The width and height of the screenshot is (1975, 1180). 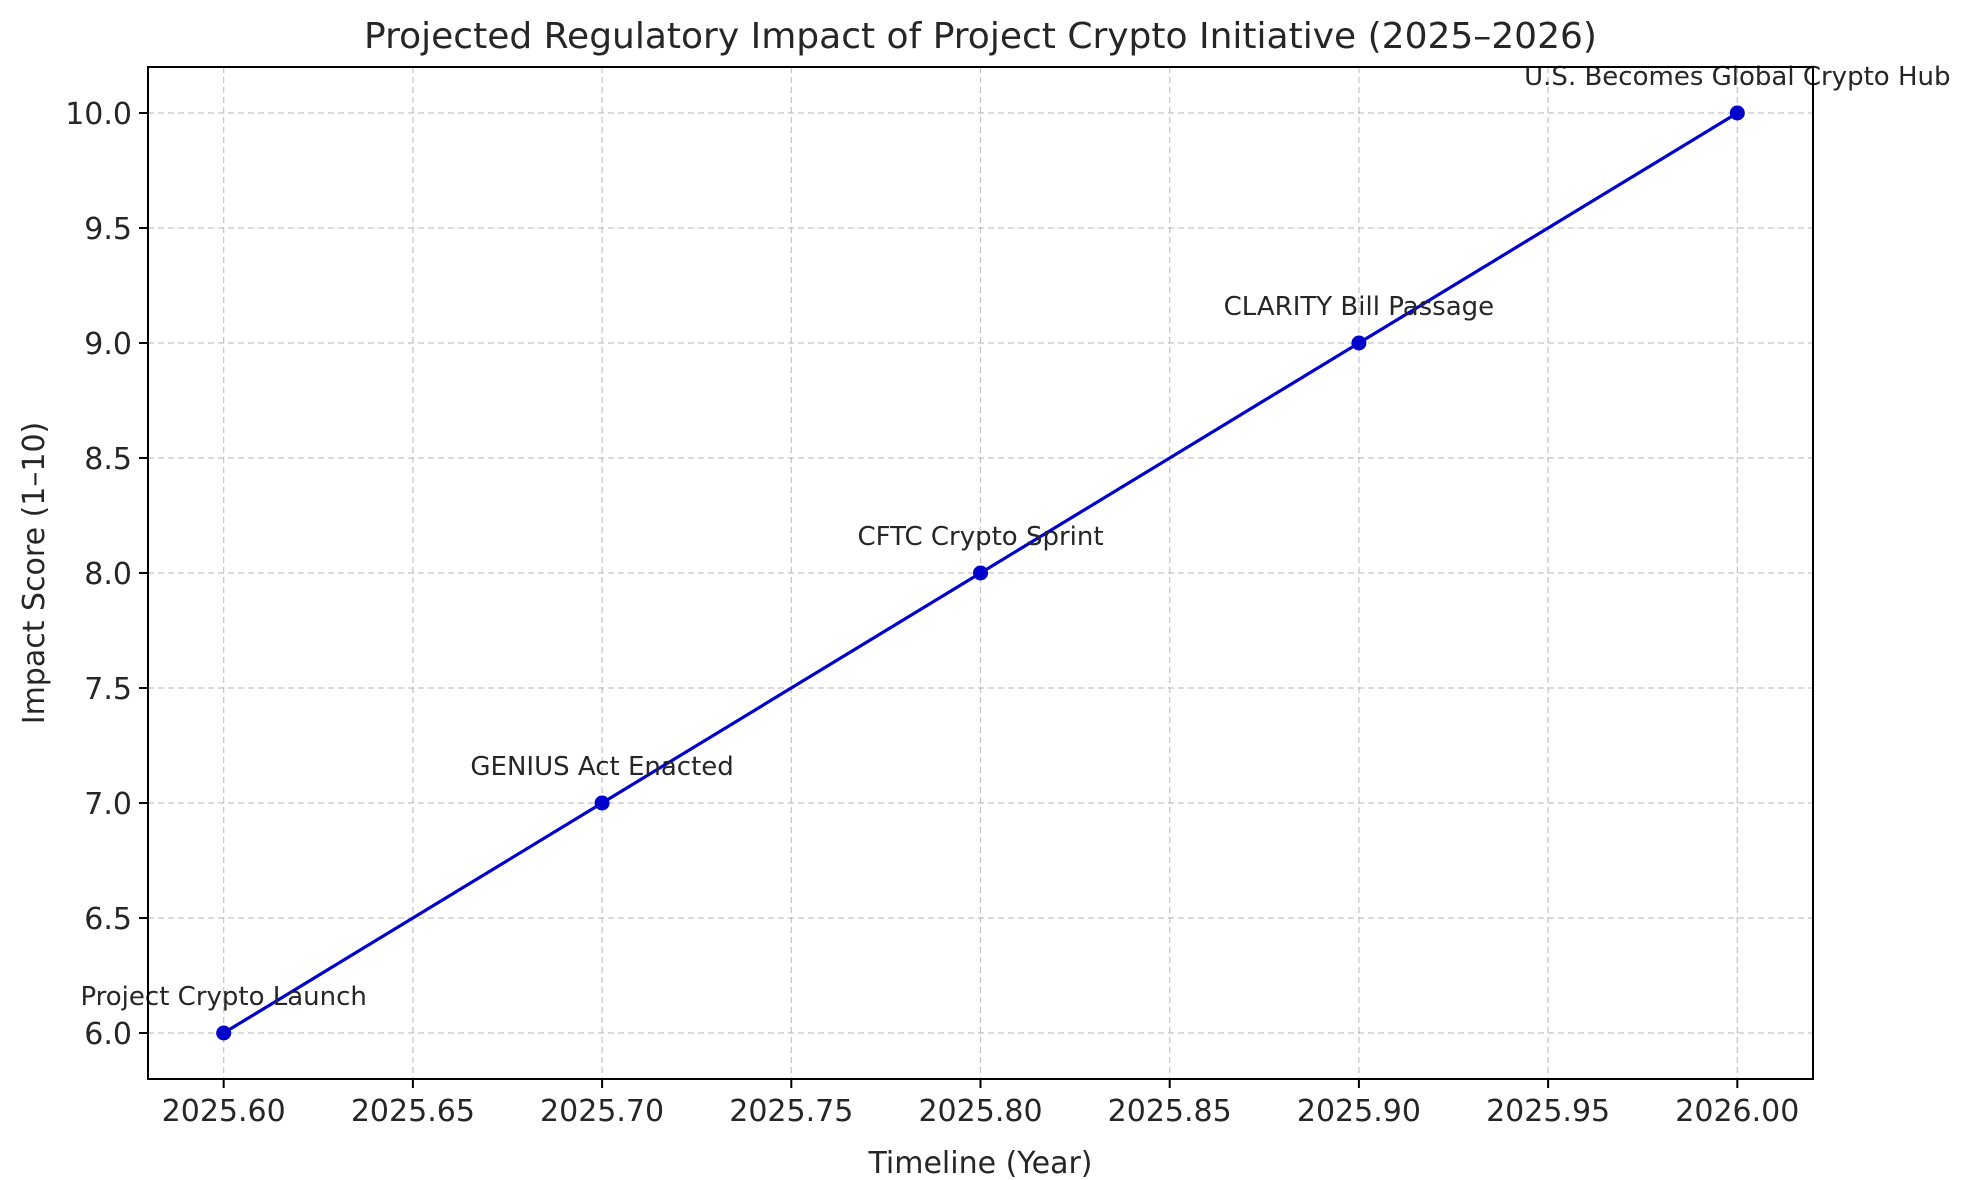 What do you see at coordinates (791, 1111) in the screenshot?
I see `x-tick-label: 2025.75` at bounding box center [791, 1111].